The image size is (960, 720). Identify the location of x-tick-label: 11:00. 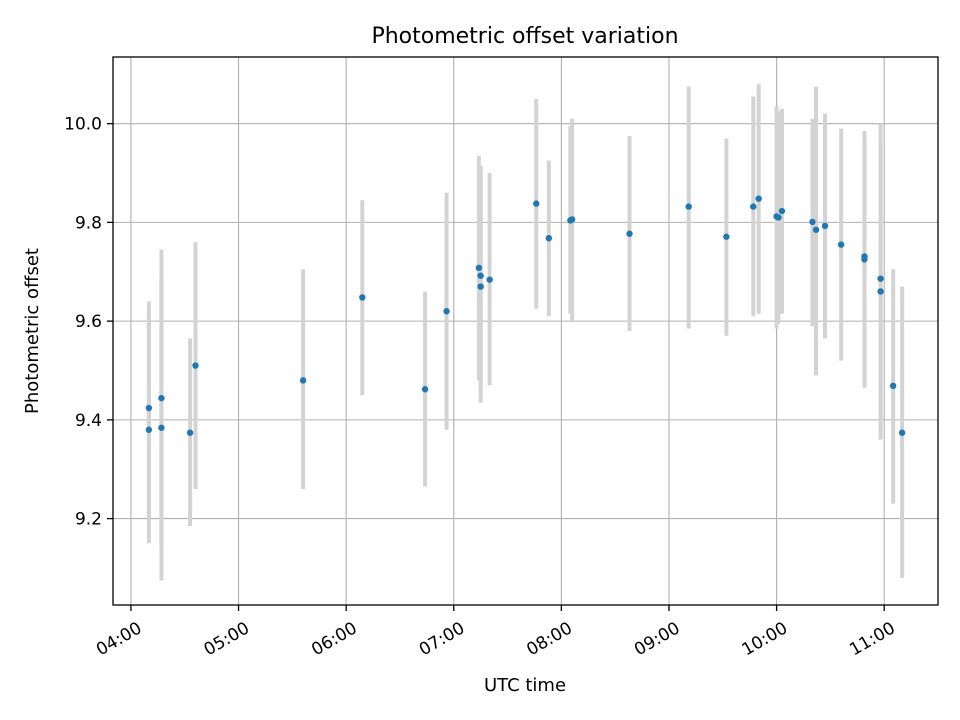
(872, 639).